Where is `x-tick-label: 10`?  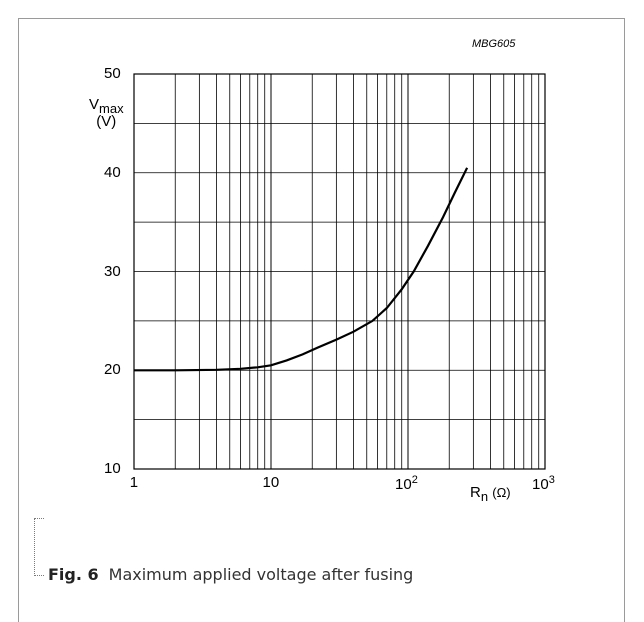
x-tick-label: 10 is located at coordinates (271, 482).